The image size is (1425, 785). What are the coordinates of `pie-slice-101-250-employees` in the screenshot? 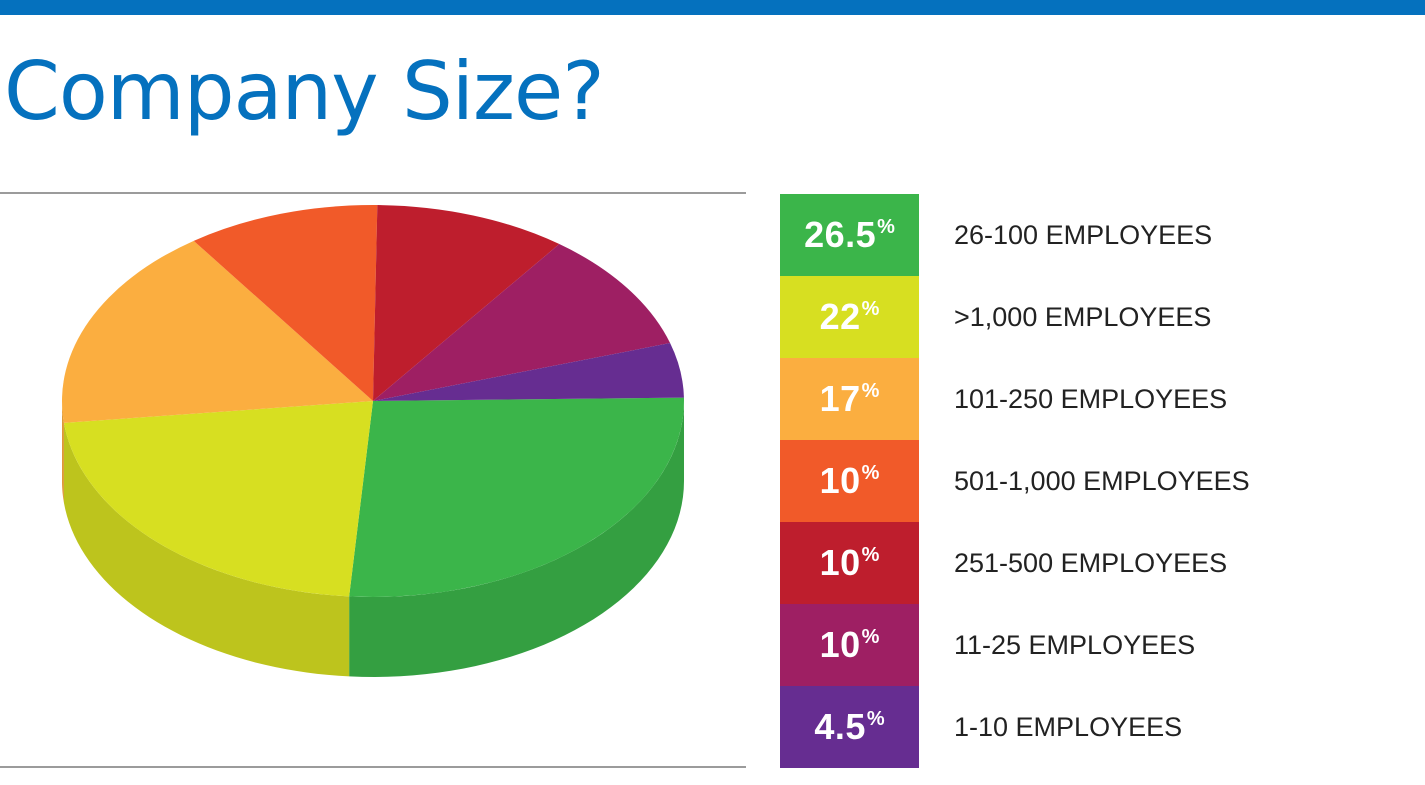 It's located at (218, 331).